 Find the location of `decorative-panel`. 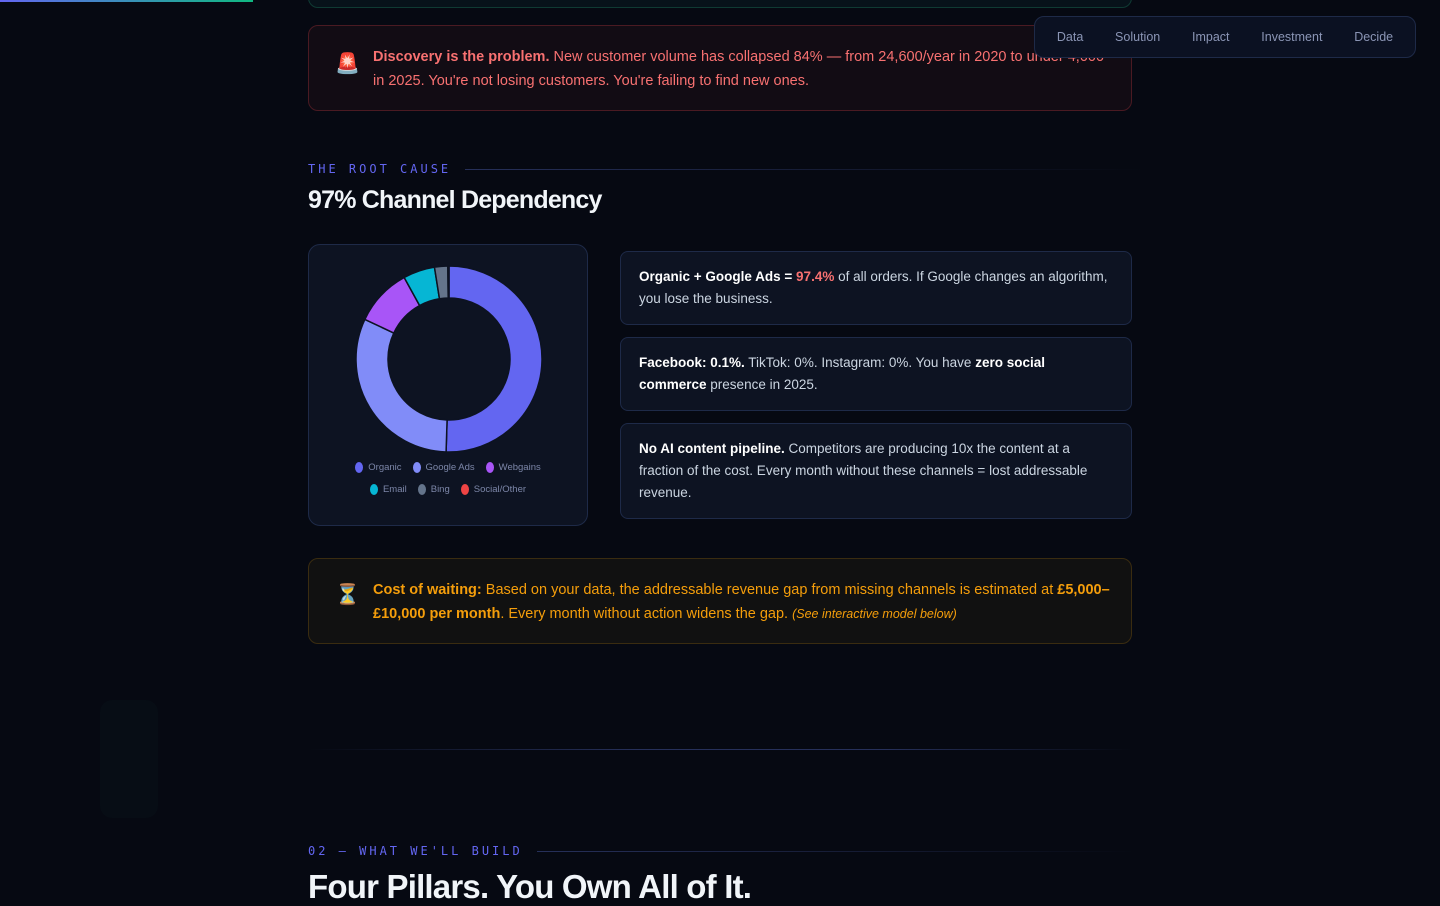

decorative-panel is located at coordinates (129, 759).